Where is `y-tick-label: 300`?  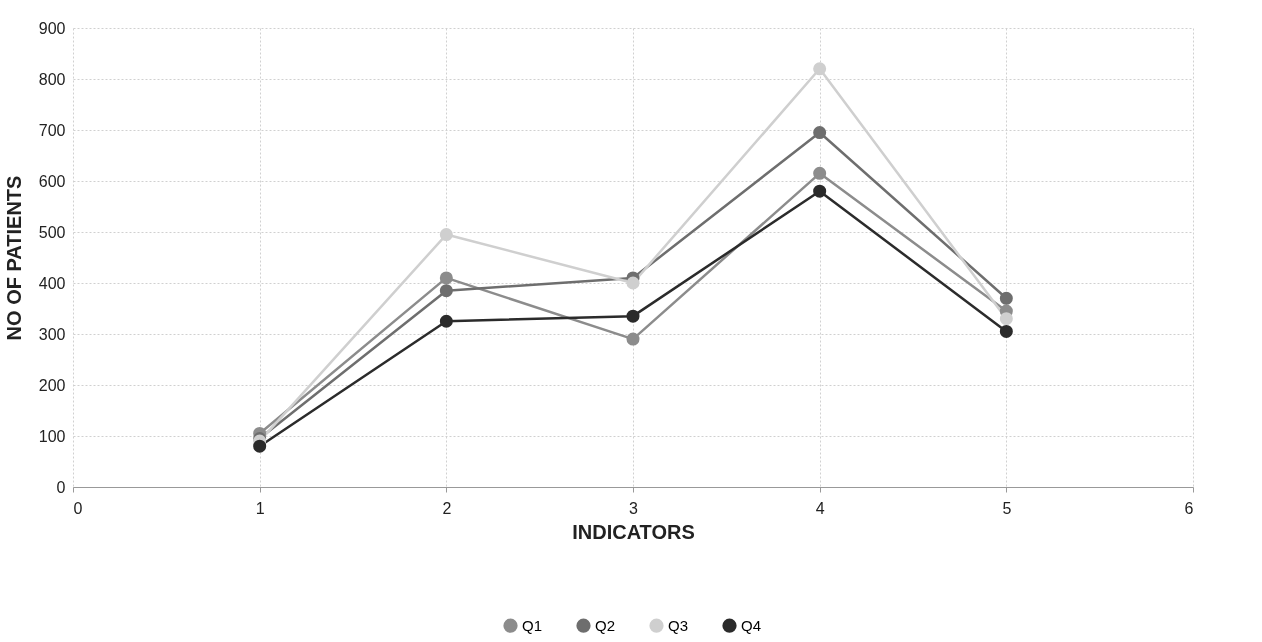 y-tick-label: 300 is located at coordinates (52, 334).